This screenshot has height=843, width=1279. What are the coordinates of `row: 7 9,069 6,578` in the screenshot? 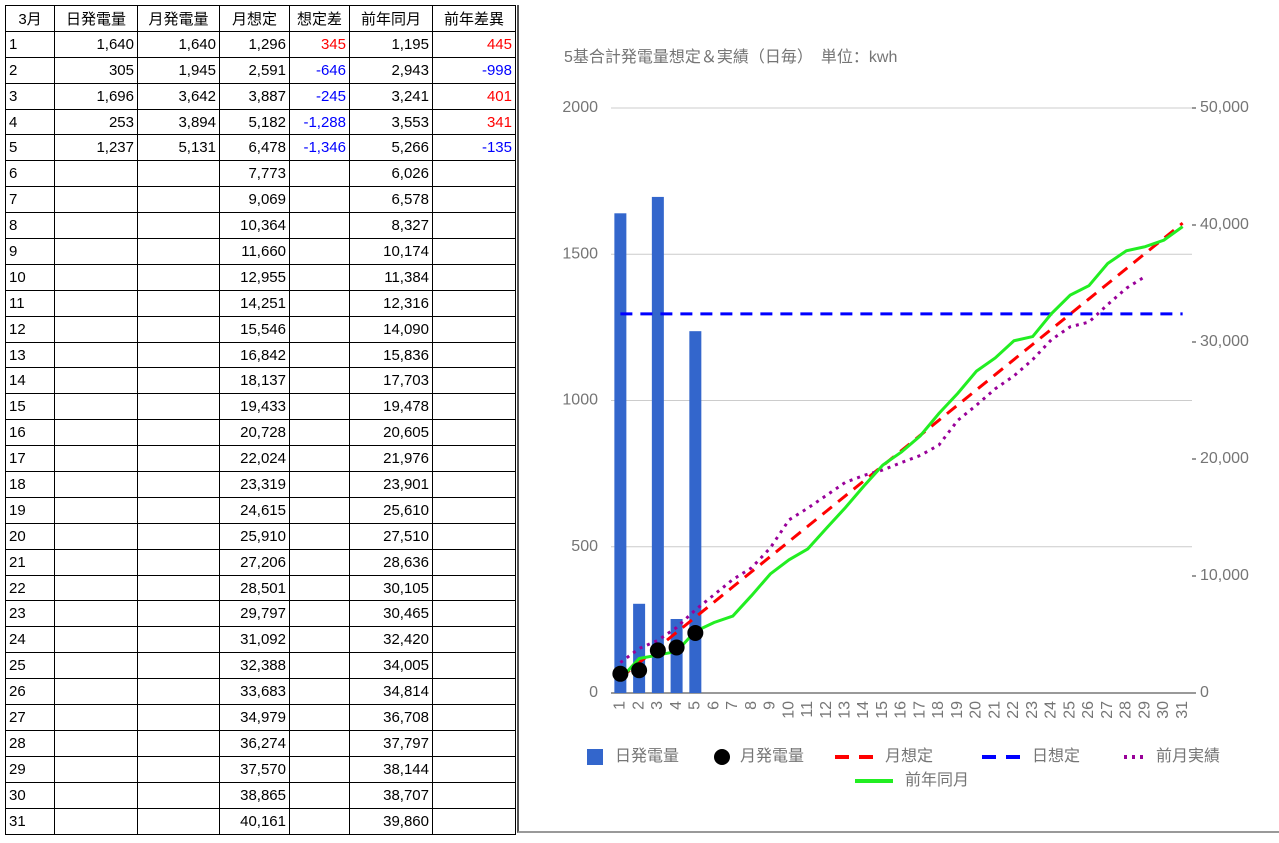 It's located at (260, 200).